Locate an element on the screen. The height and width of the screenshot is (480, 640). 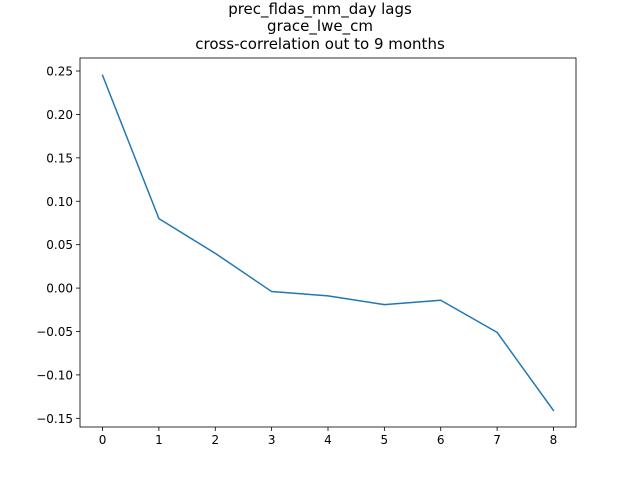
y-tick-label: 0.05 is located at coordinates (59, 245).